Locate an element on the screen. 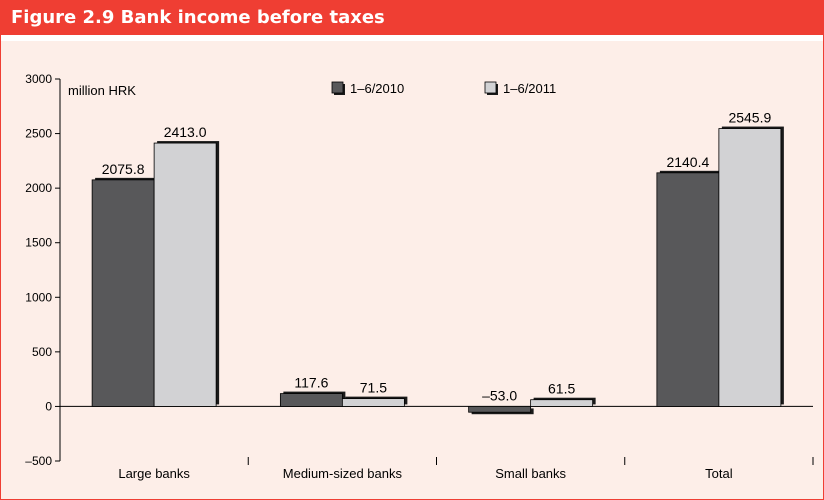 The image size is (824, 500). legend-label: 1–6/2011 is located at coordinates (529, 88).